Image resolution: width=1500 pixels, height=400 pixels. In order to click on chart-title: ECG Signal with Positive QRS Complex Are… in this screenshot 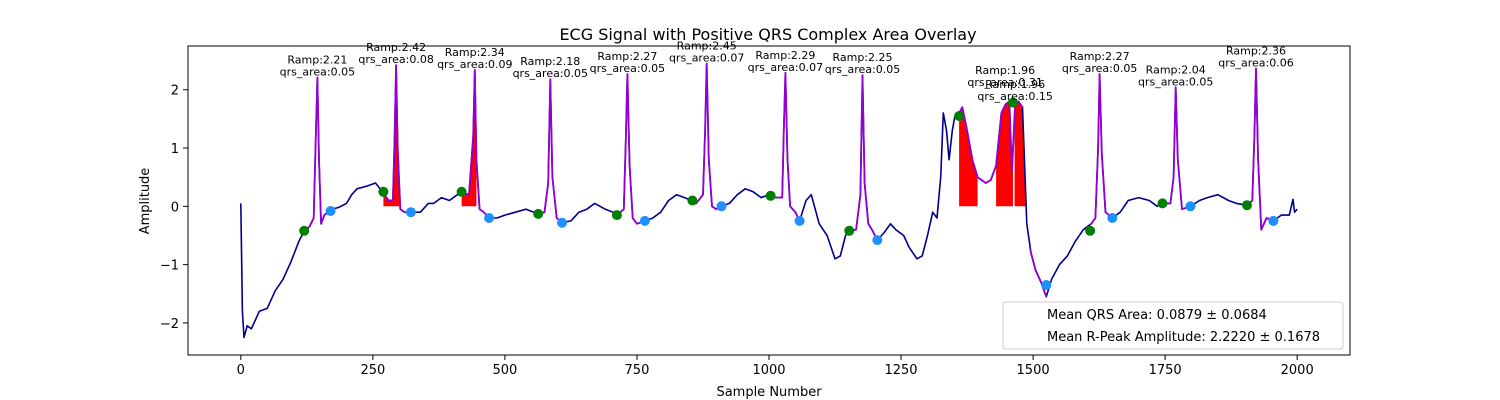, I will do `click(767, 34)`.